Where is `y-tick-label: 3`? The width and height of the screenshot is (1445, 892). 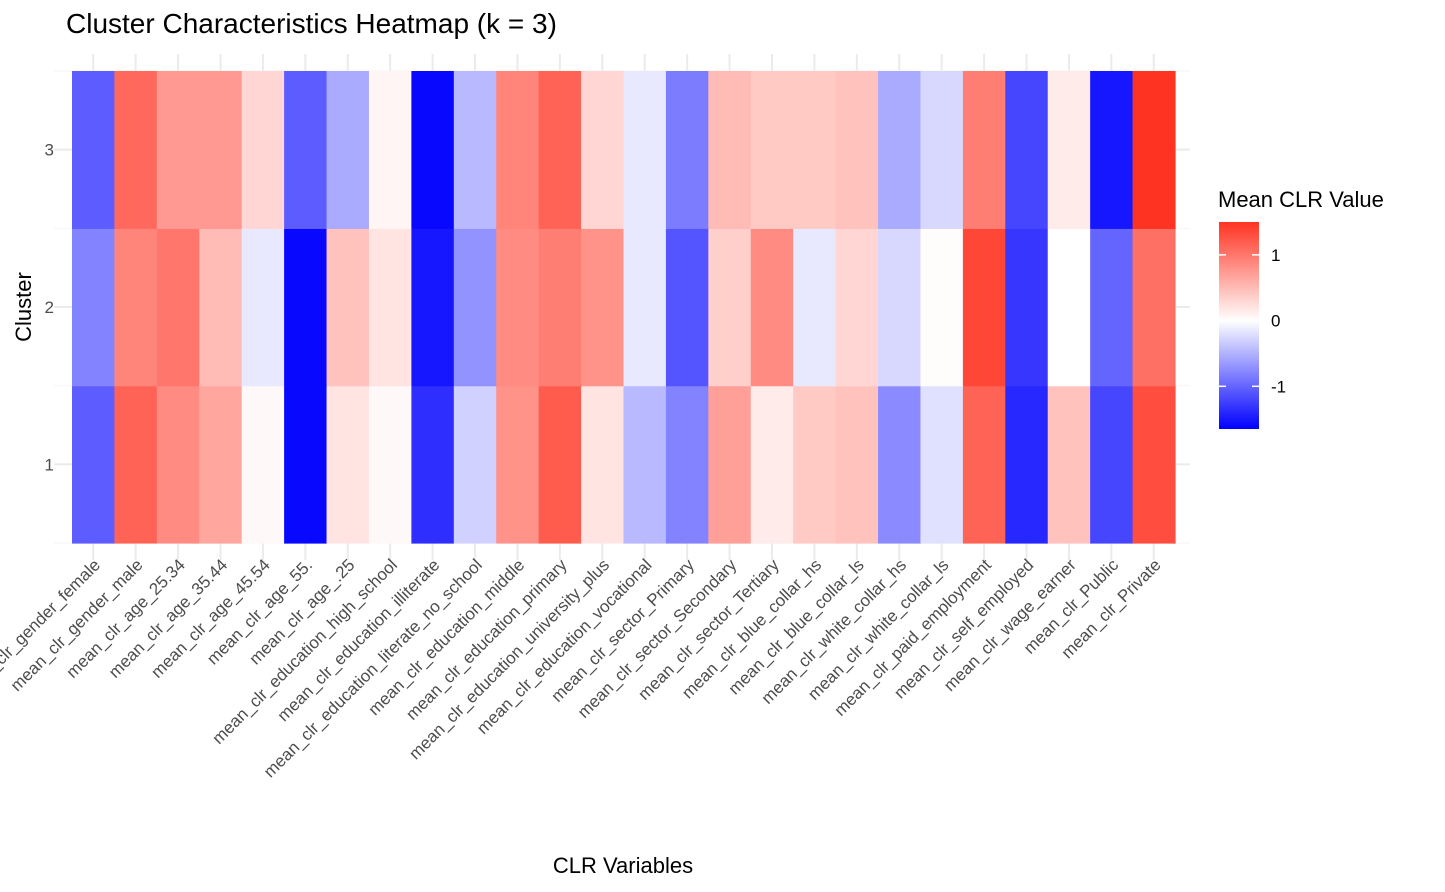 y-tick-label: 3 is located at coordinates (49, 150).